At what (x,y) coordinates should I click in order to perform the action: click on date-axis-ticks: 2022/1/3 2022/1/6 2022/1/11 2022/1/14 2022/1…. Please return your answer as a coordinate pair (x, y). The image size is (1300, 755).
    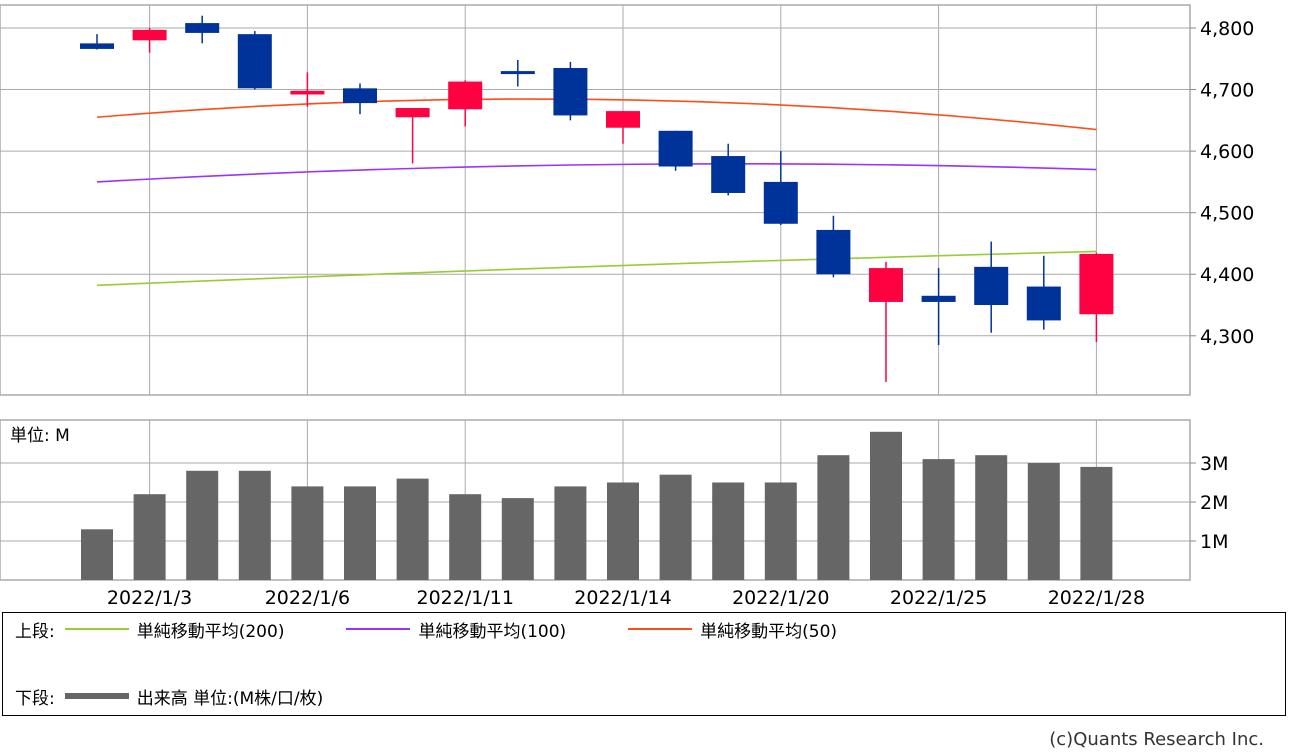
    Looking at the image, I should click on (626, 598).